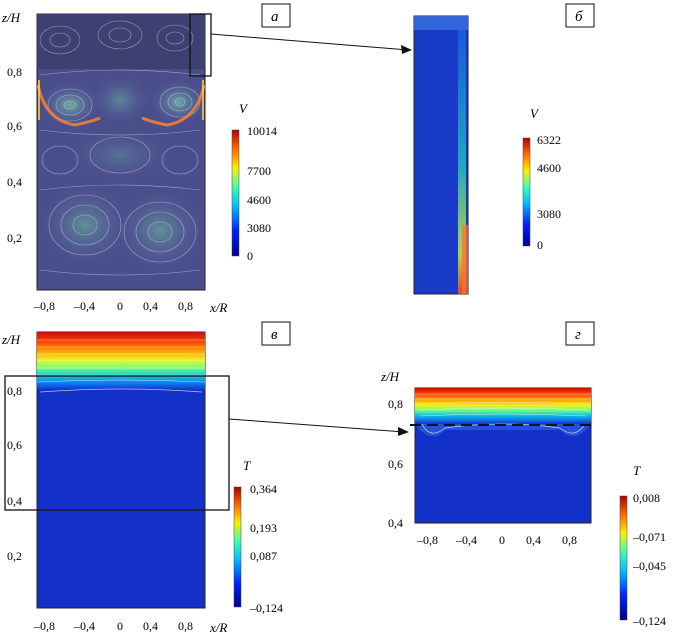  Describe the element at coordinates (14, 556) in the screenshot. I see `panel-c-ytick: 0,2` at that location.